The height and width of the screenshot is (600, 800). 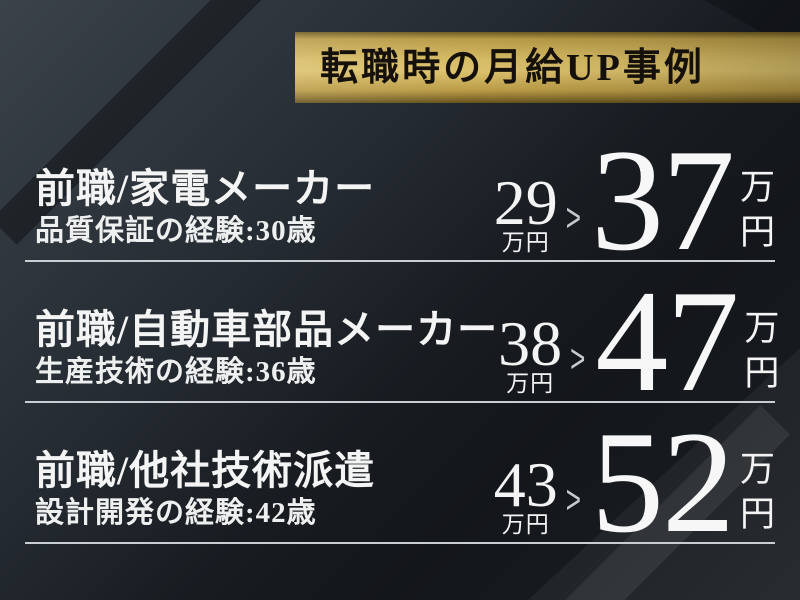 I want to click on salary-figures: 38 万円 > 47 万 円, so click(x=638, y=341).